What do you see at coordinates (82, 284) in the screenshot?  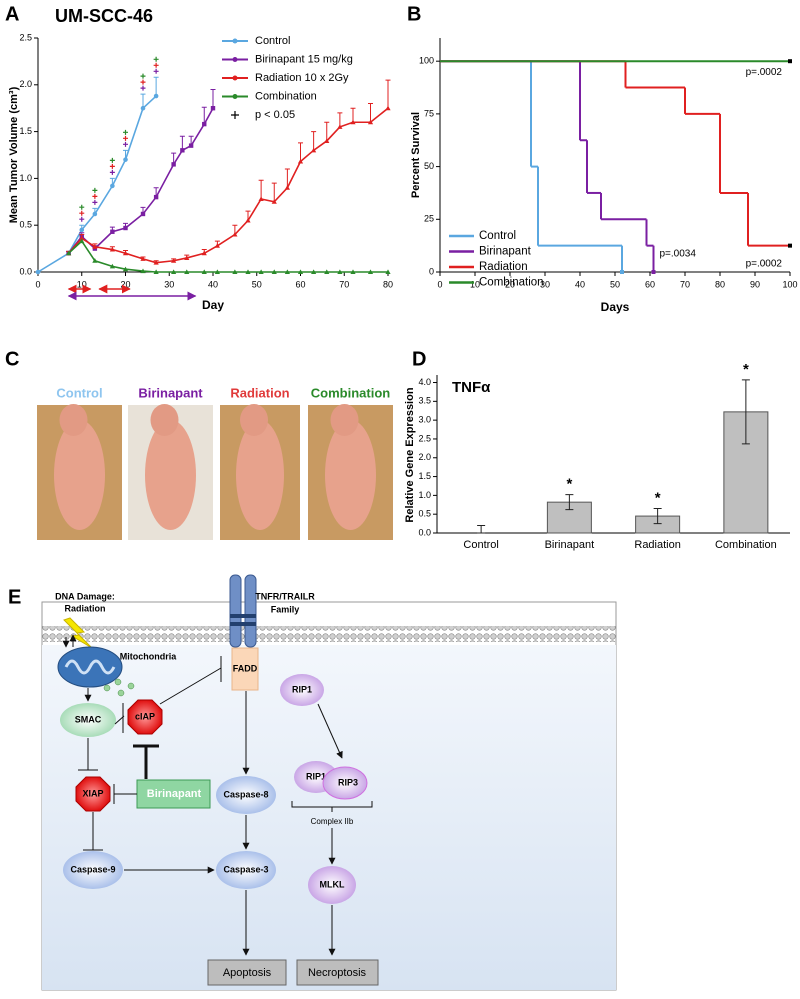 I see `x-tick-label: 10` at bounding box center [82, 284].